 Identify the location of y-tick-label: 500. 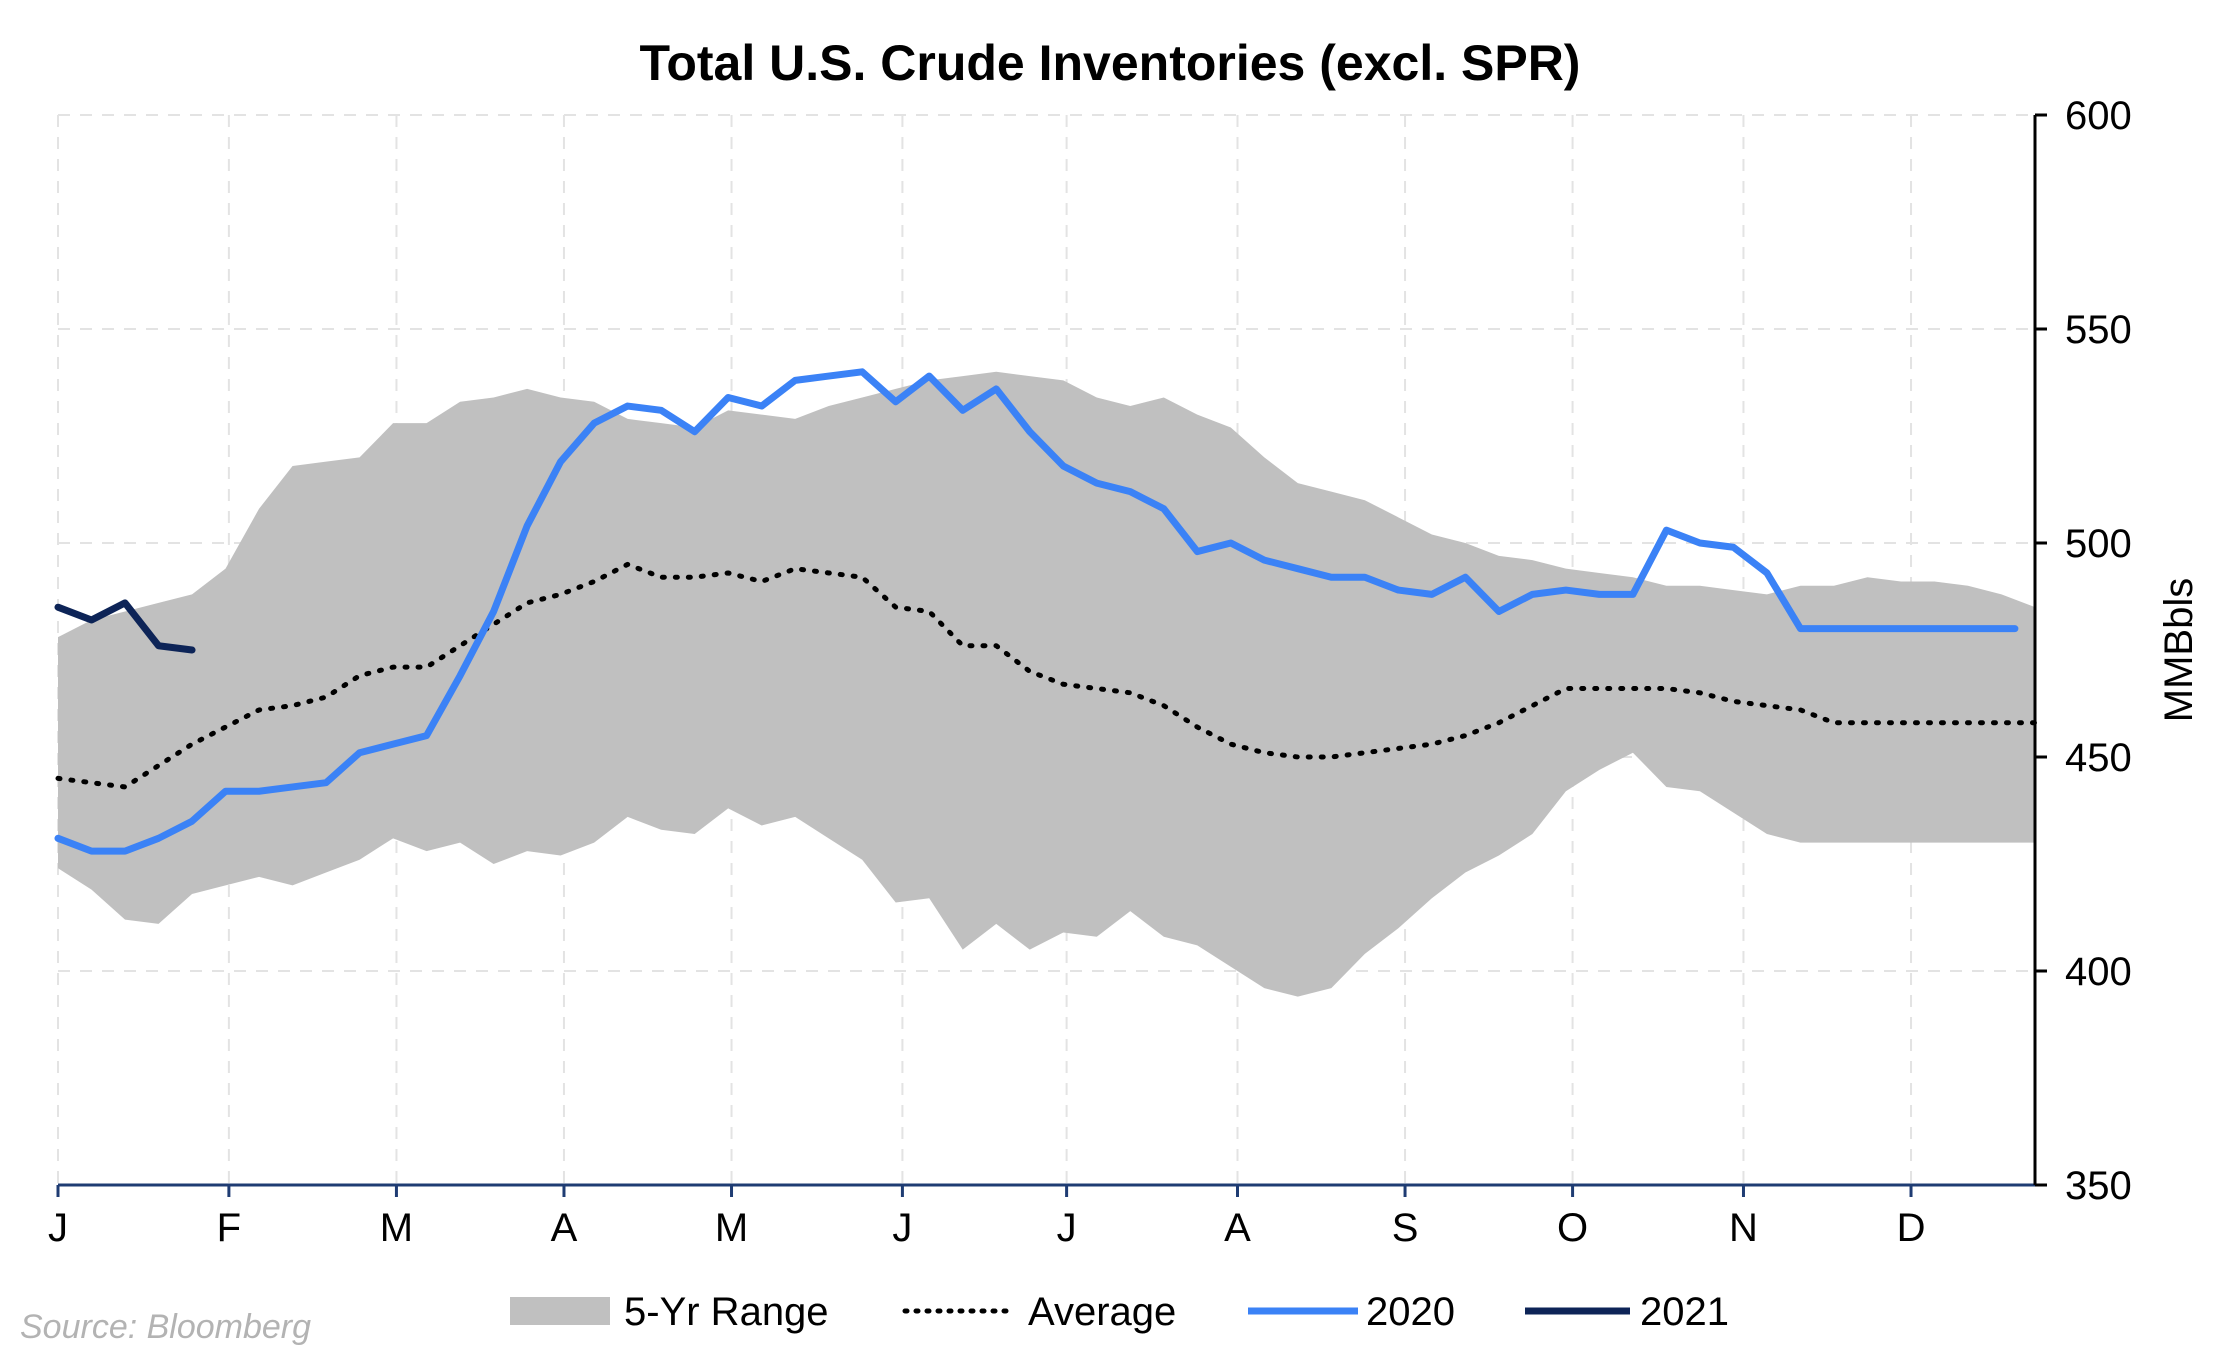
(2098, 544).